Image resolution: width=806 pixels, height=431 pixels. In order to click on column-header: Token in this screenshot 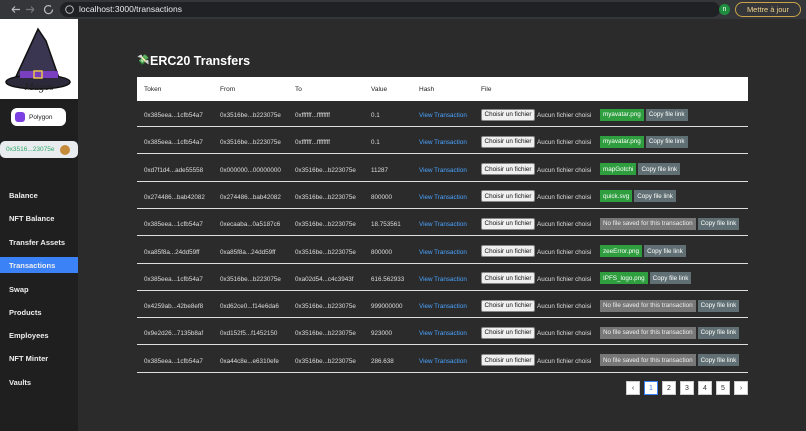, I will do `click(153, 89)`.